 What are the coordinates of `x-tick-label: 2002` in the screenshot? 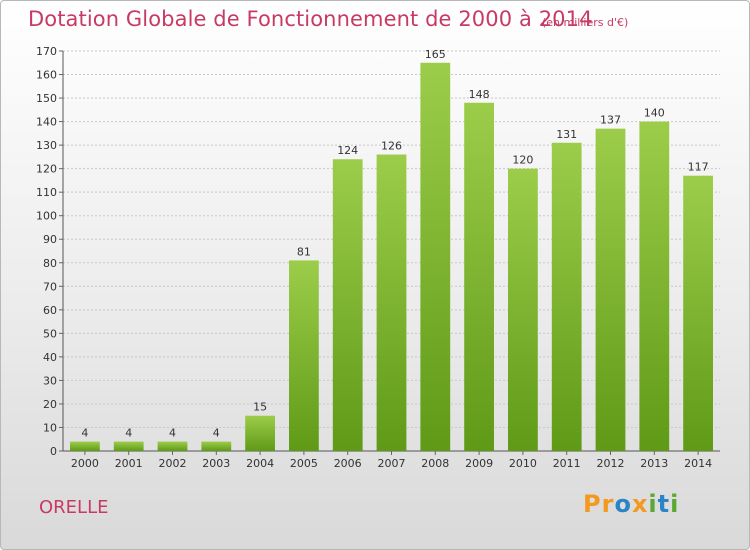 It's located at (173, 463).